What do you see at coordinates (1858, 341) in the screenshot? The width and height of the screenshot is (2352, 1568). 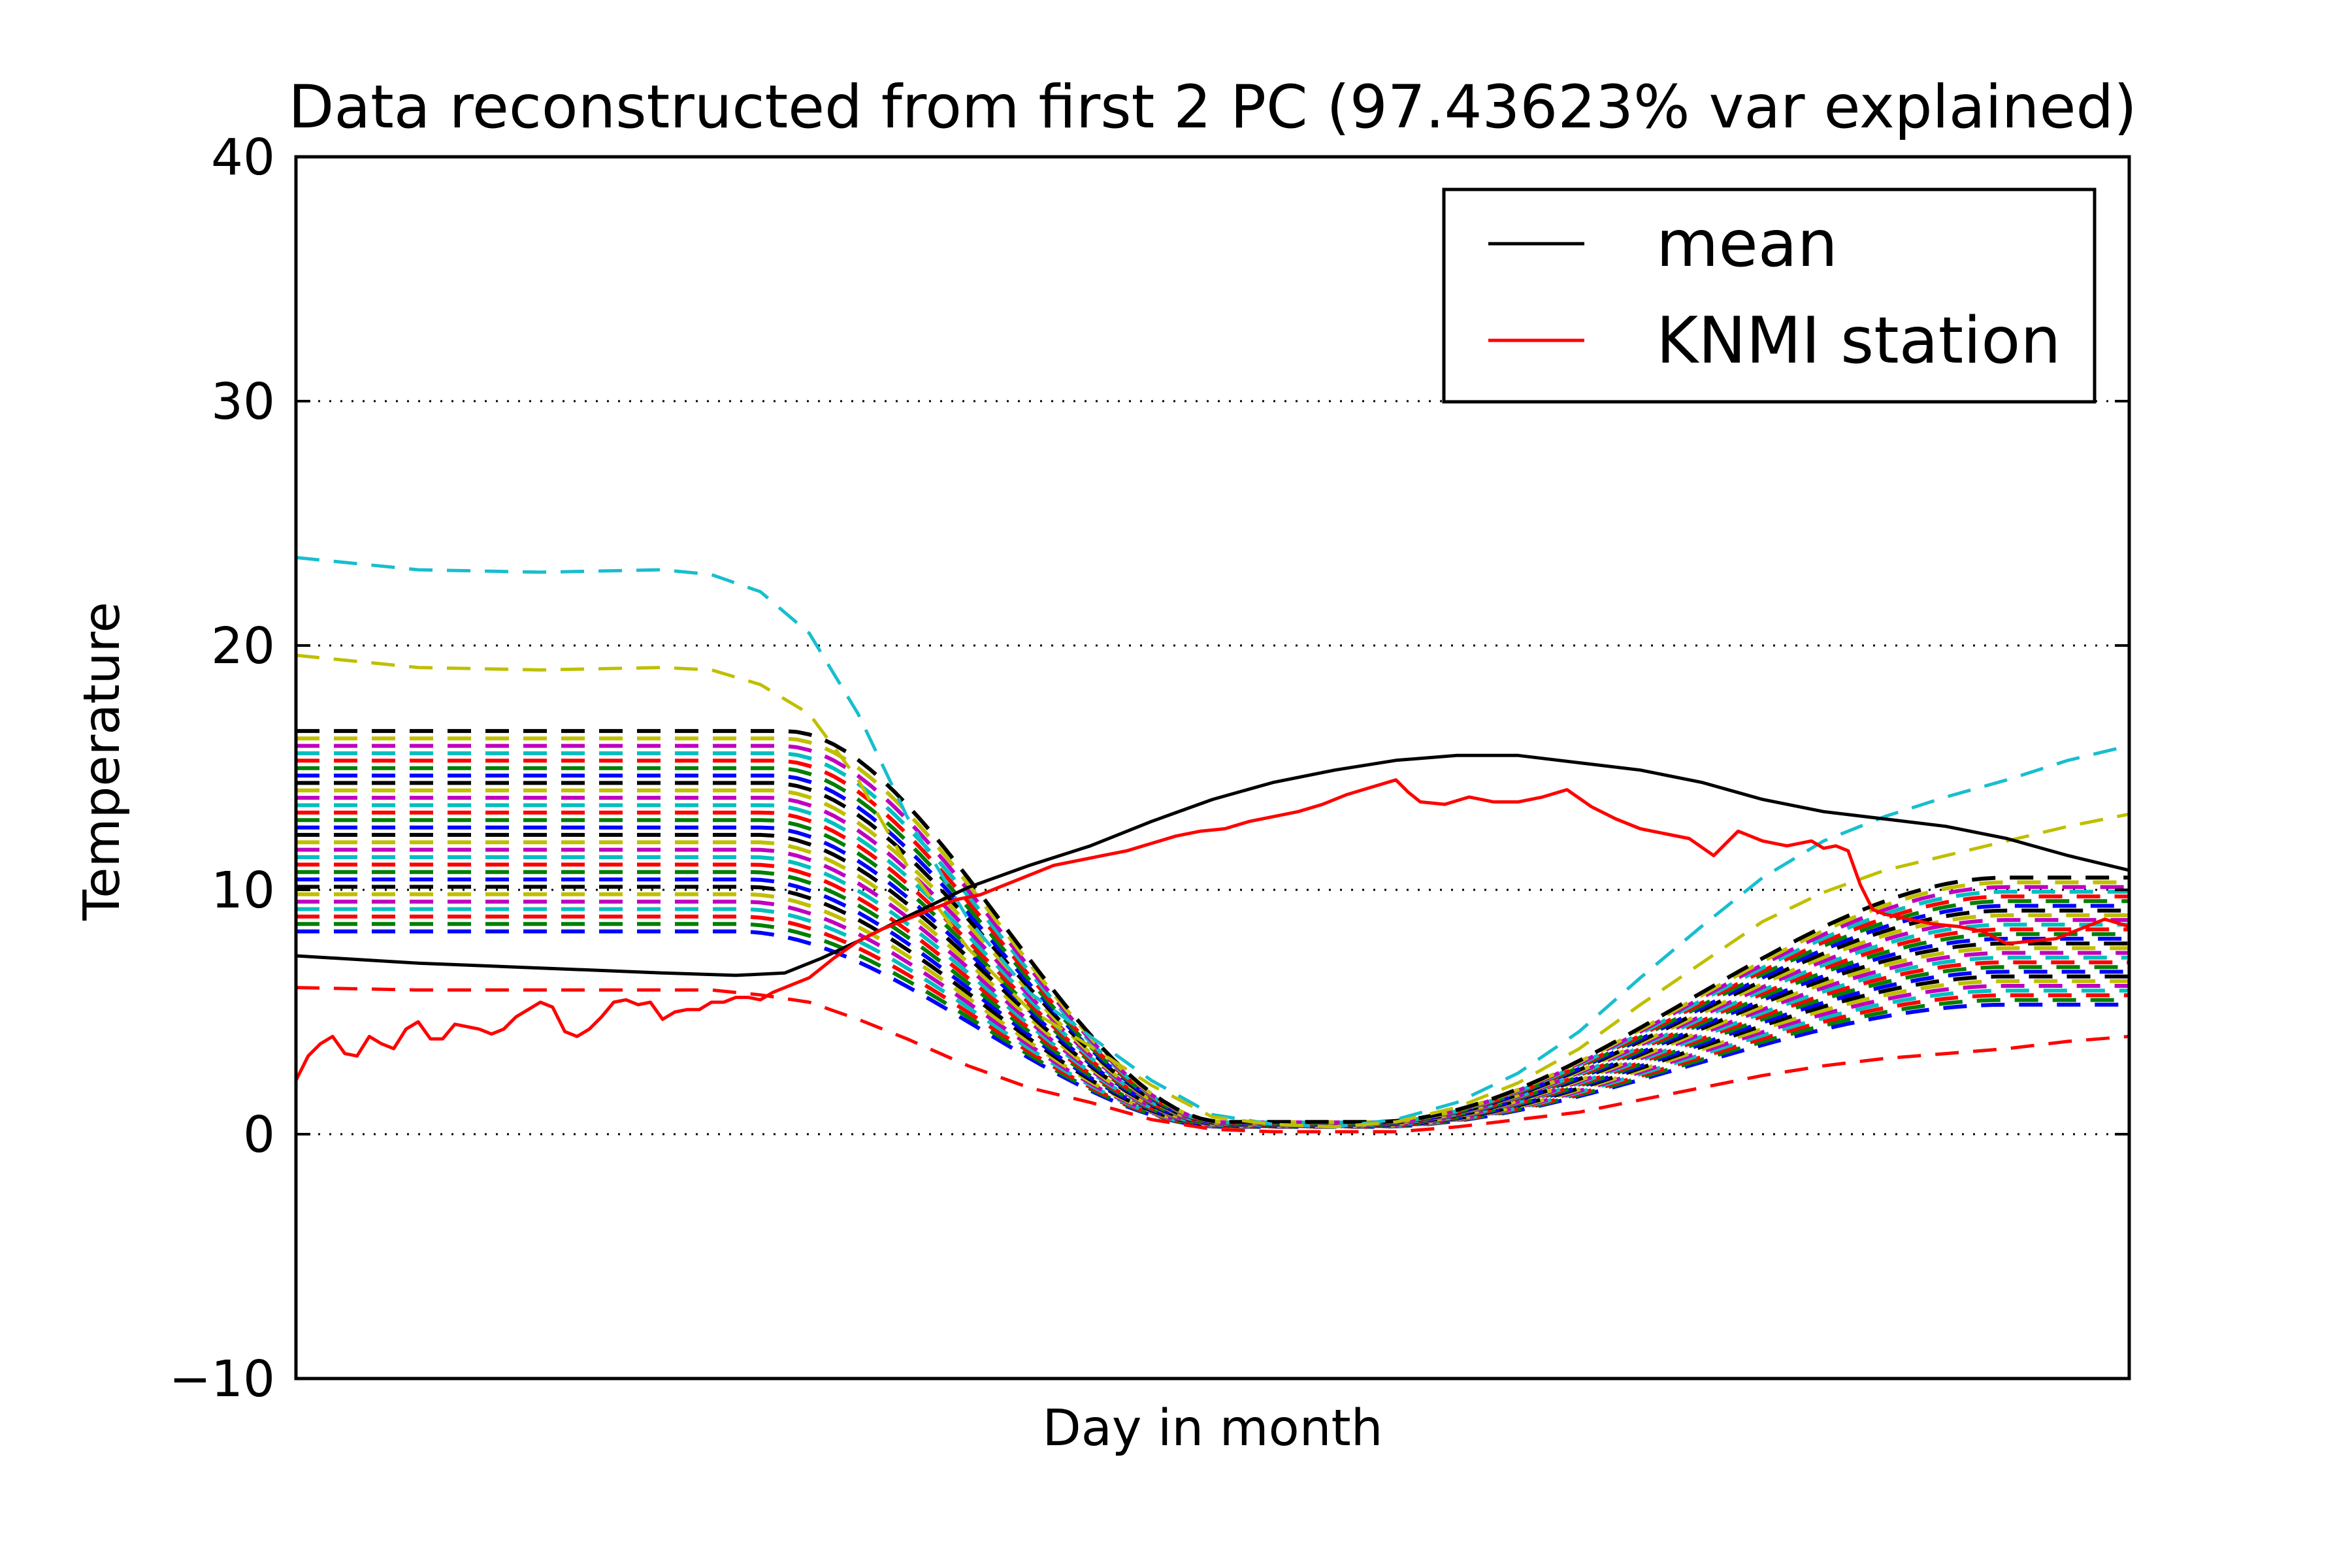 I see `legend-label-knmi-station: KNMI station` at bounding box center [1858, 341].